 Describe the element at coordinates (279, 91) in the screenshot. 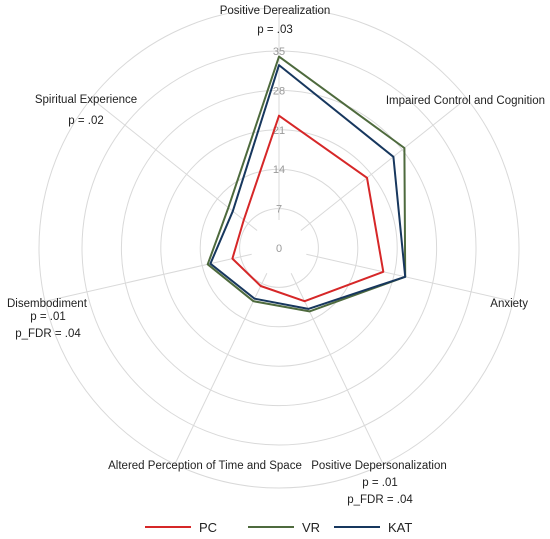

I see `tick-label: 28` at that location.